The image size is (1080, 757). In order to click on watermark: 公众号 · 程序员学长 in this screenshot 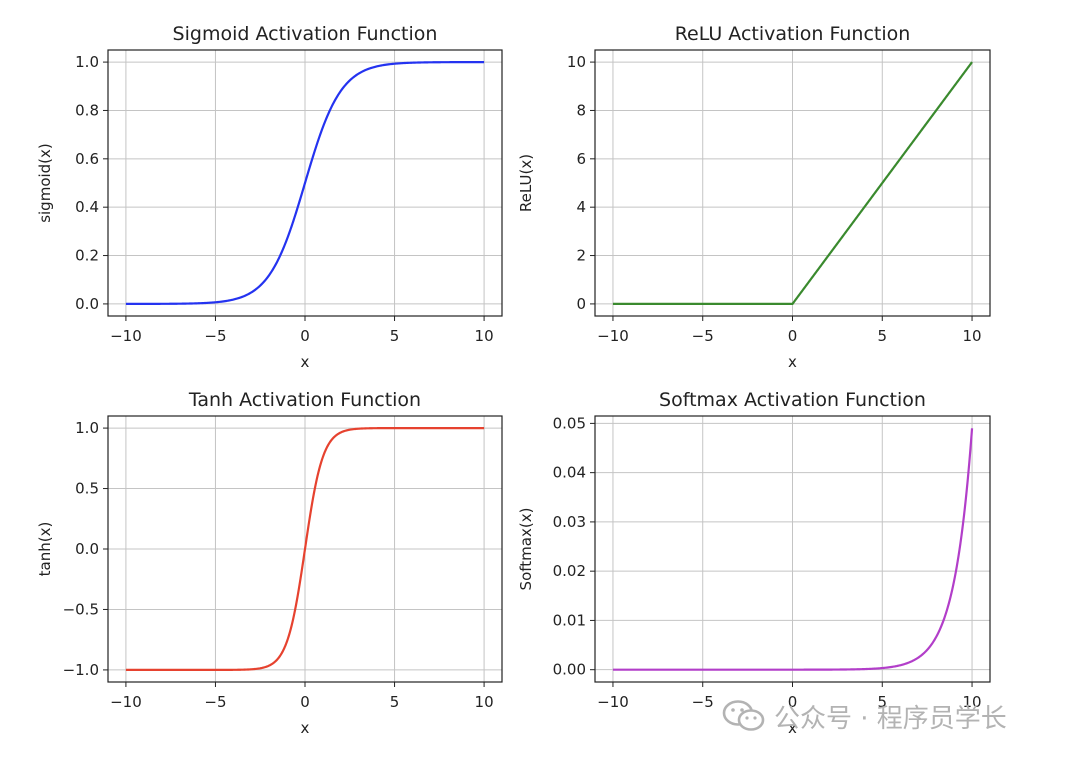, I will do `click(864, 716)`.